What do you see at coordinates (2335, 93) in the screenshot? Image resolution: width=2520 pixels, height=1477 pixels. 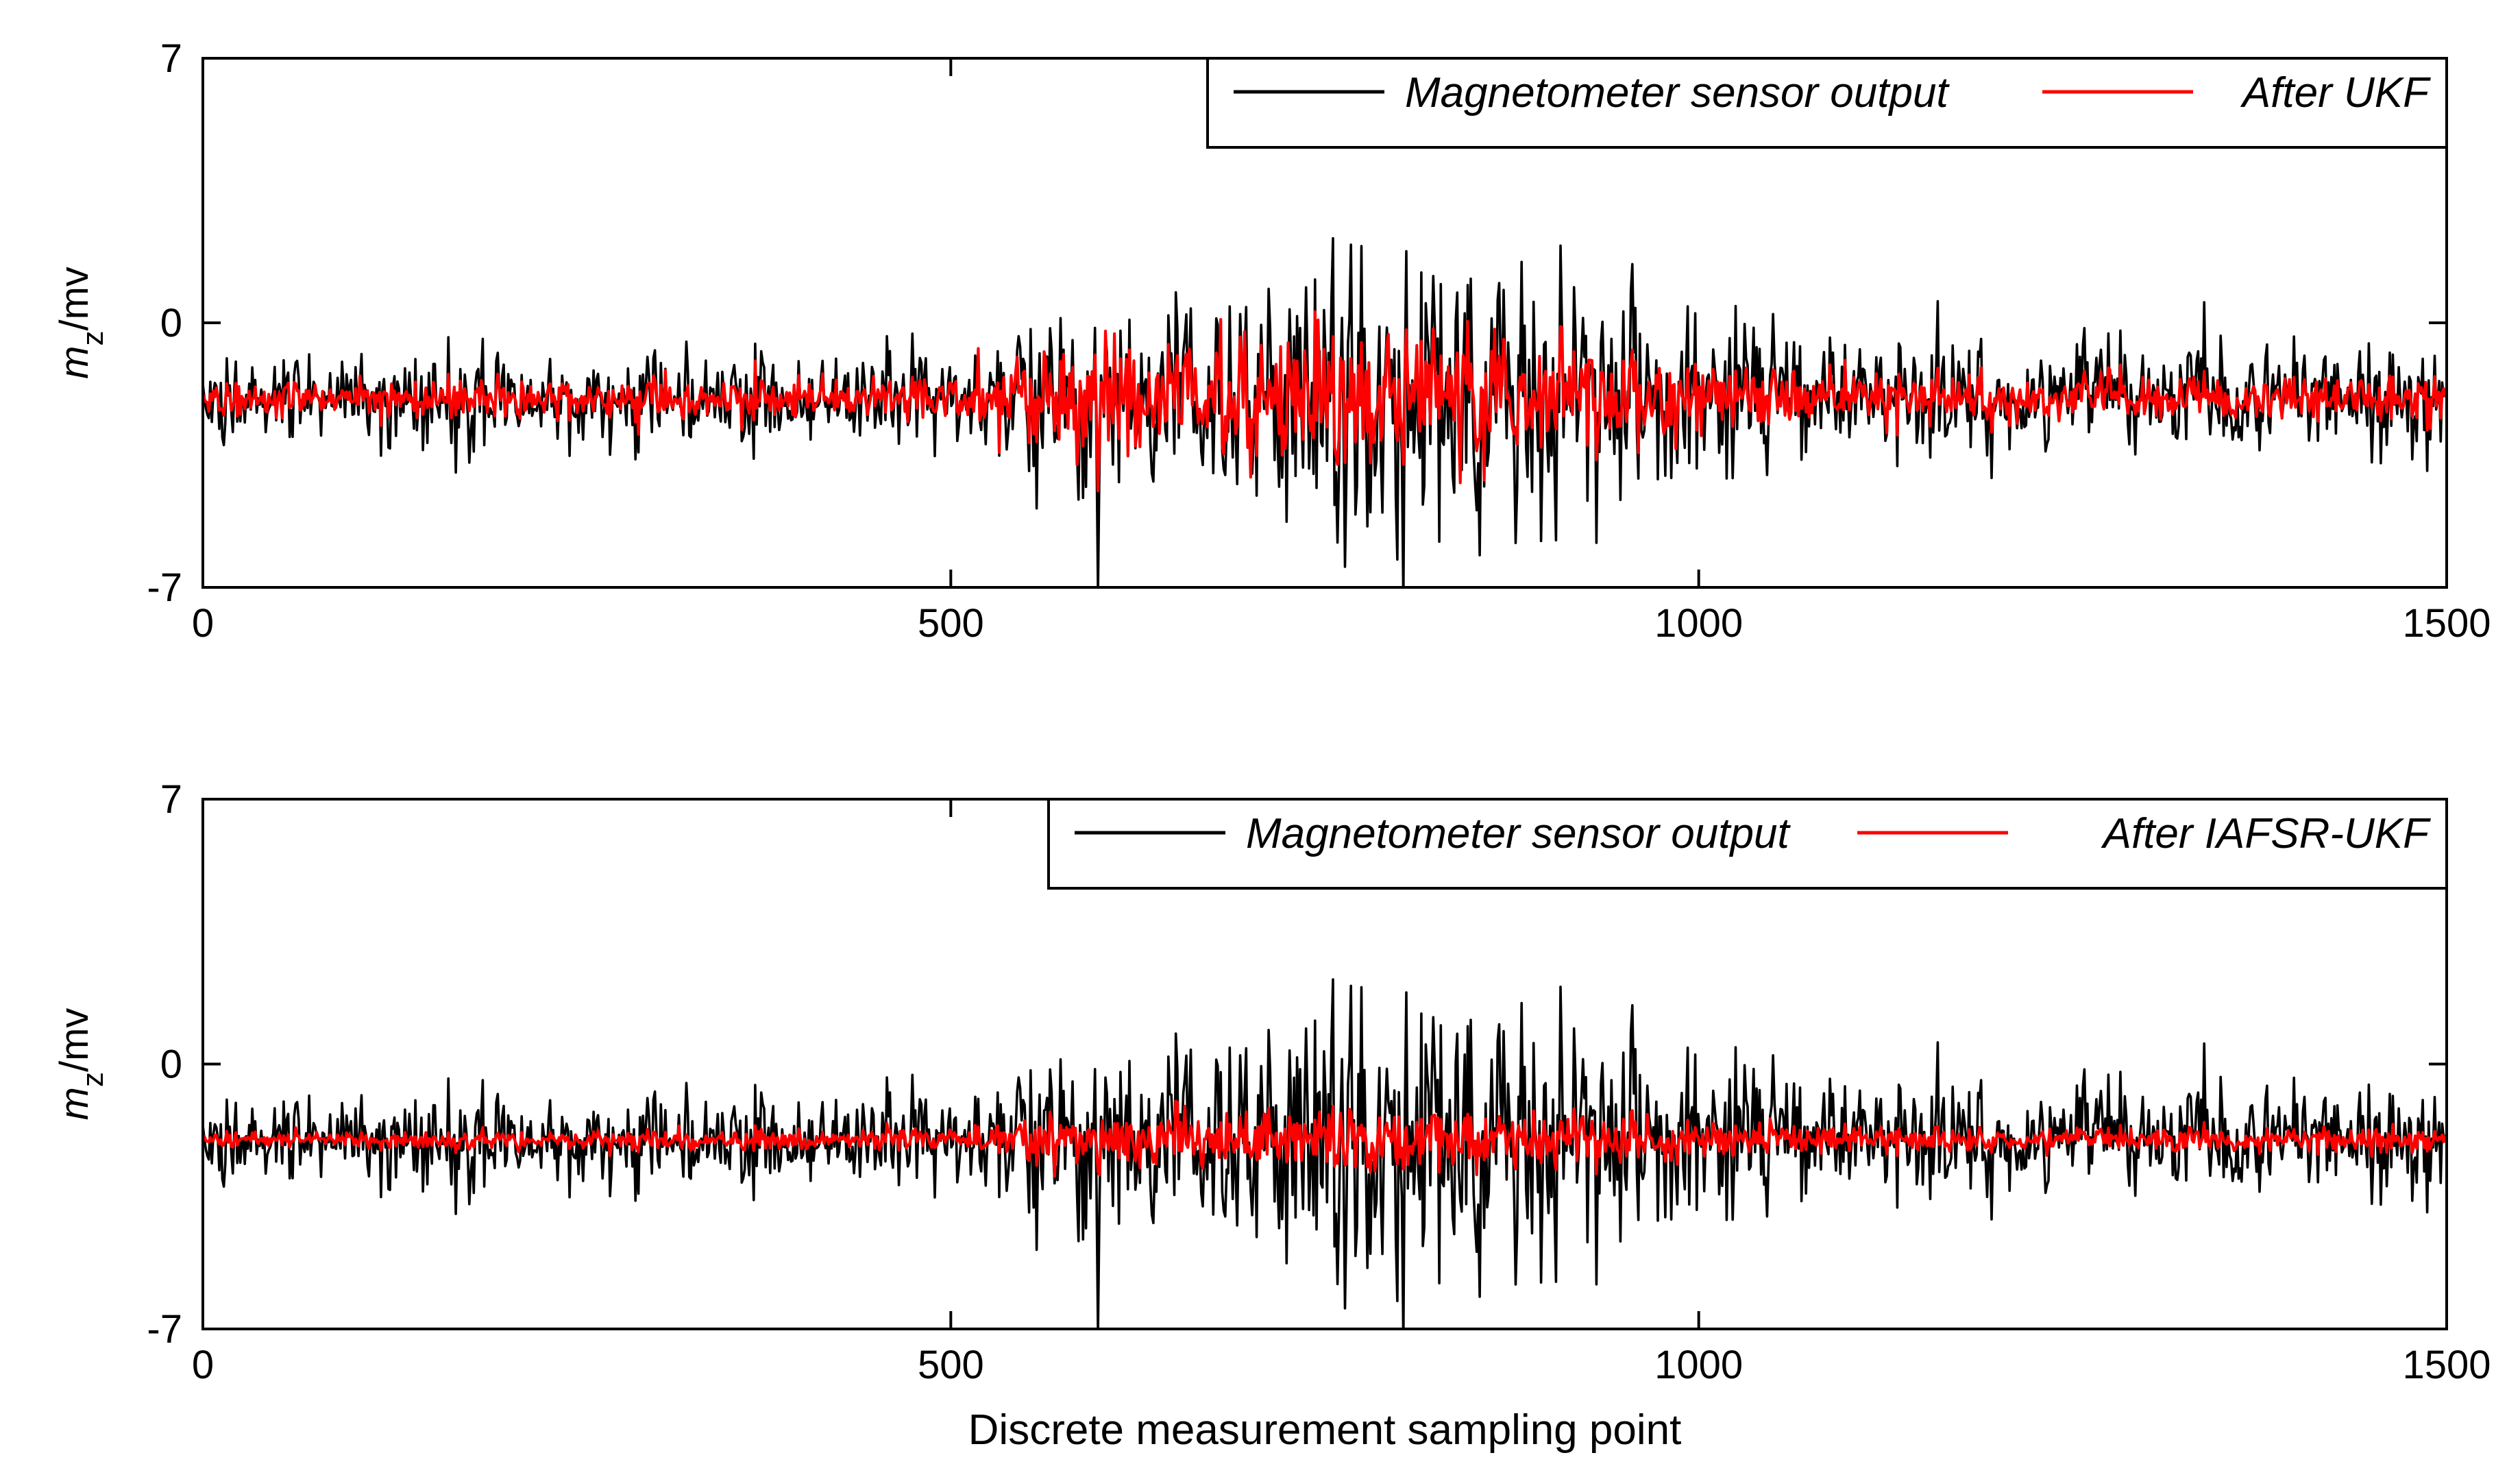 I see `legend-label-filtered: After UKF` at bounding box center [2335, 93].